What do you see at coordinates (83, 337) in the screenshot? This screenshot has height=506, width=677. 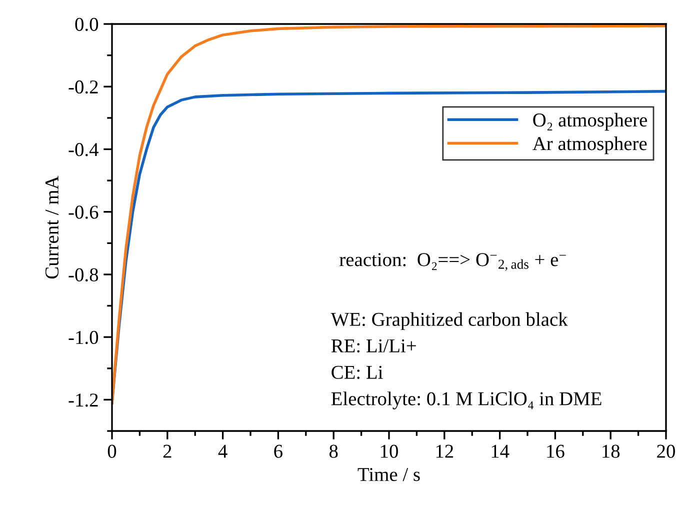 I see `y-tick-label: -1.0` at bounding box center [83, 337].